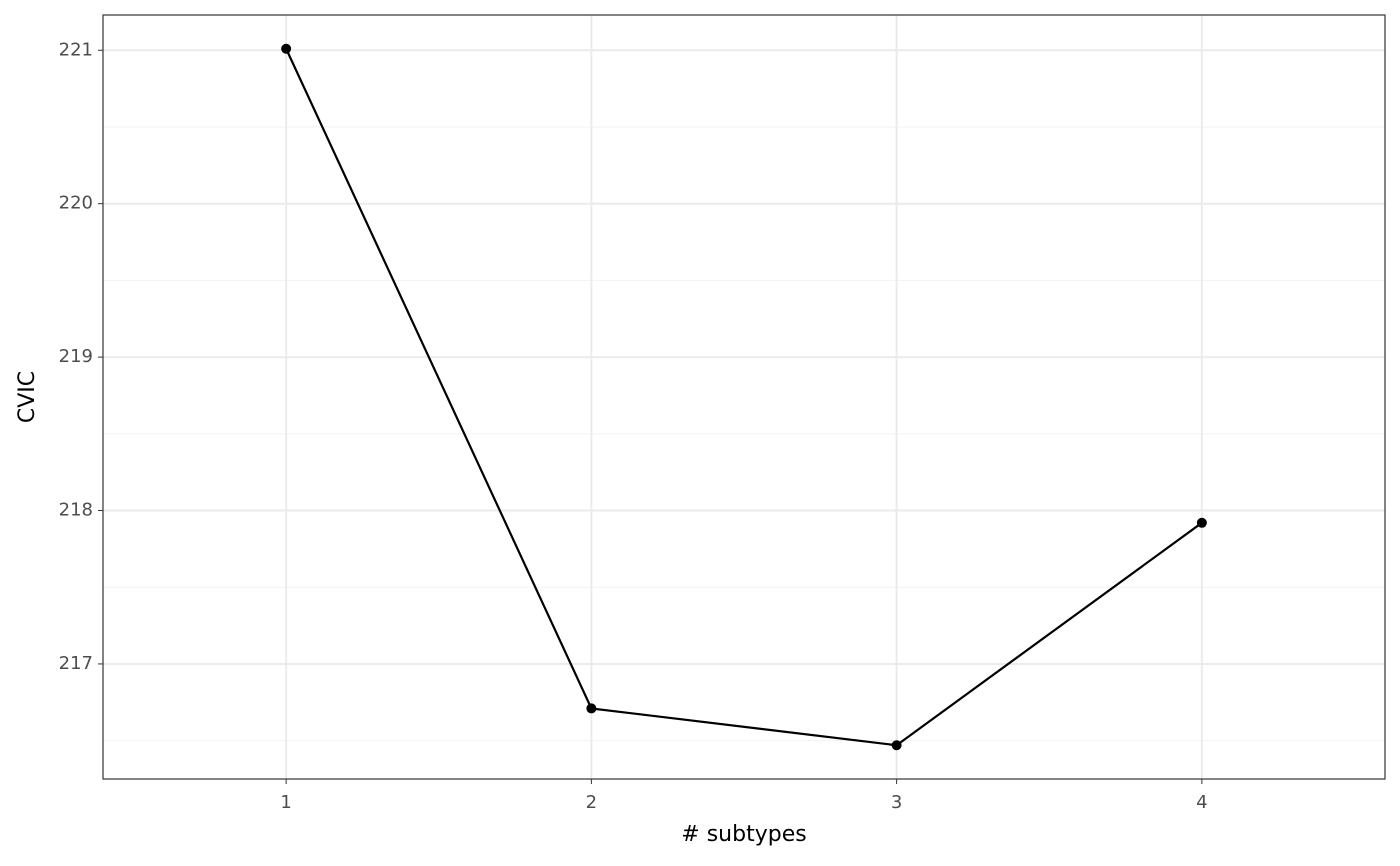  Describe the element at coordinates (743, 834) in the screenshot. I see `x-axis-title: # subtypes` at that location.